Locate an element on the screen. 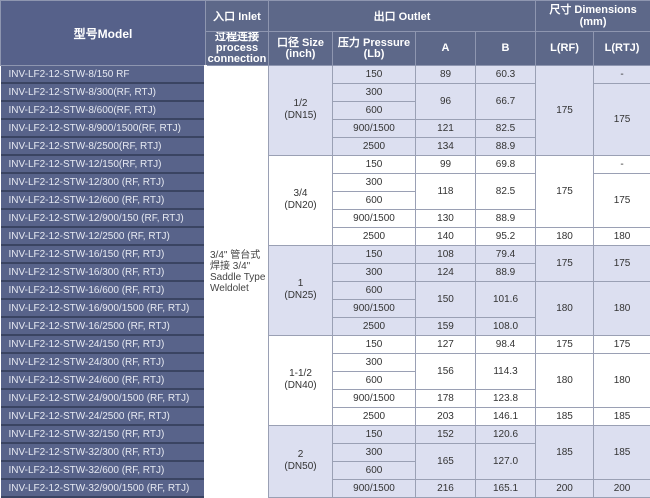 Image resolution: width=650 pixels, height=498 pixels. size-cell: 1/2(DN15) is located at coordinates (301, 111).